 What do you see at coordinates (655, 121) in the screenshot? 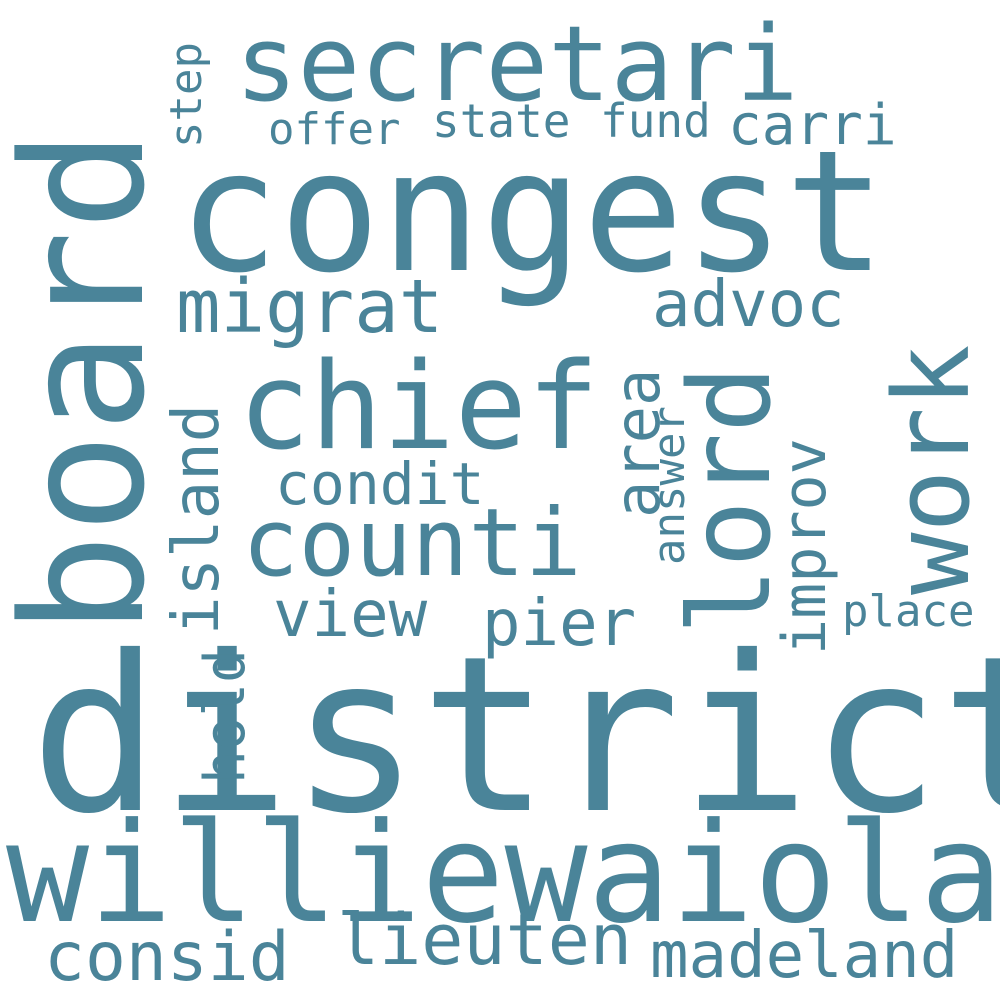
I see `word-fund: fund` at bounding box center [655, 121].